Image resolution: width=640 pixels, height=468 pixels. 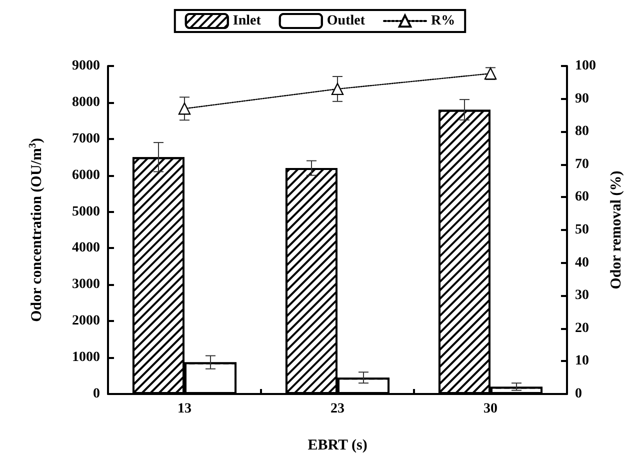 What do you see at coordinates (346, 21) in the screenshot?
I see `legend-label: Outlet` at bounding box center [346, 21].